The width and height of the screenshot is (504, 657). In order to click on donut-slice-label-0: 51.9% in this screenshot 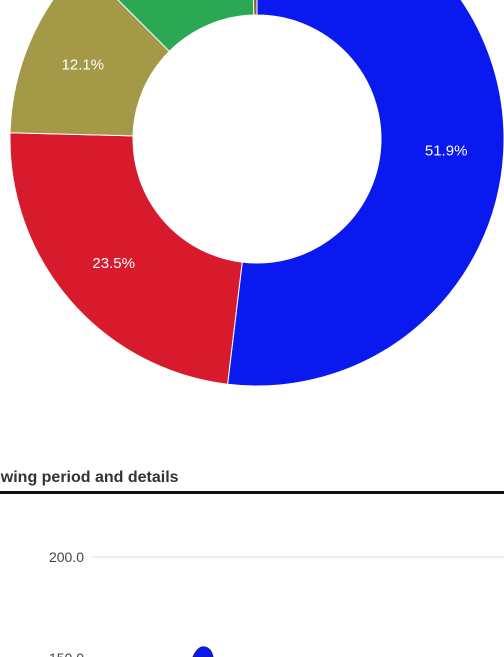, I will do `click(446, 150)`.